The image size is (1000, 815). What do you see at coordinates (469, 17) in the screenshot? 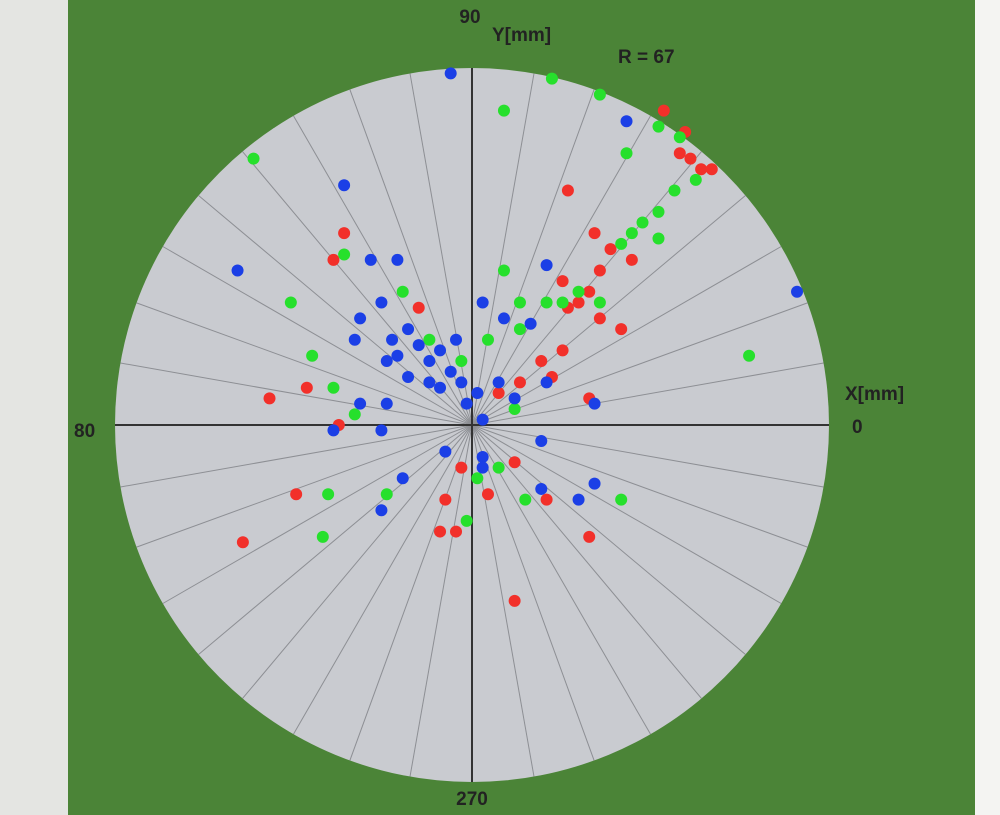
I see `angle-label: 90` at bounding box center [469, 17].